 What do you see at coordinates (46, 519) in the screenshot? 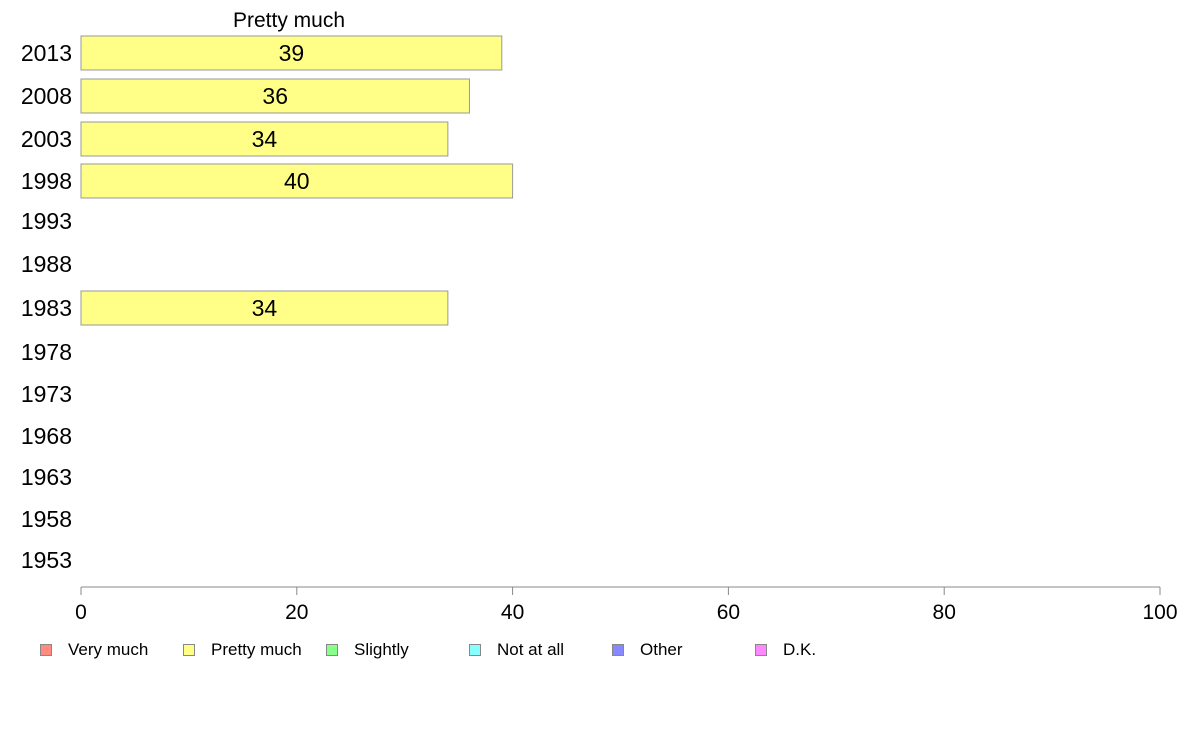
I see `category-label: 1958` at bounding box center [46, 519].